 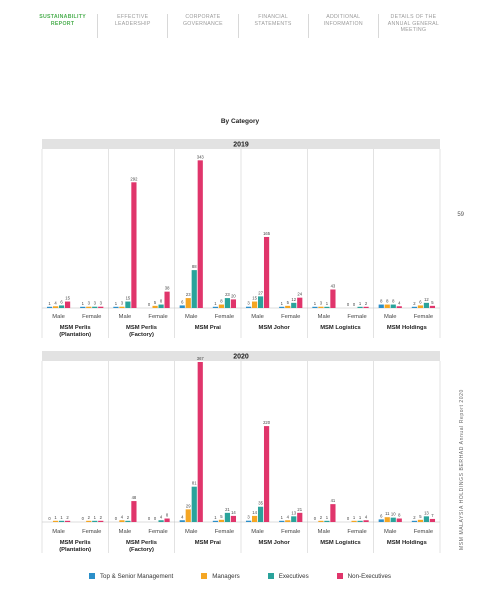 I want to click on data-label: 21, so click(x=227, y=509).